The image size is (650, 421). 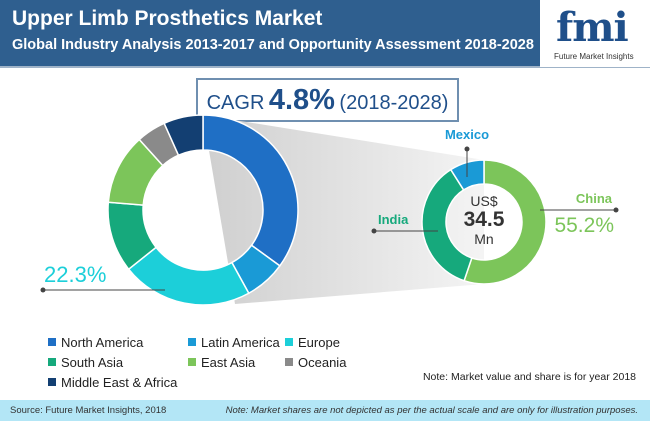 What do you see at coordinates (322, 362) in the screenshot?
I see `legend-label: Oceania` at bounding box center [322, 362].